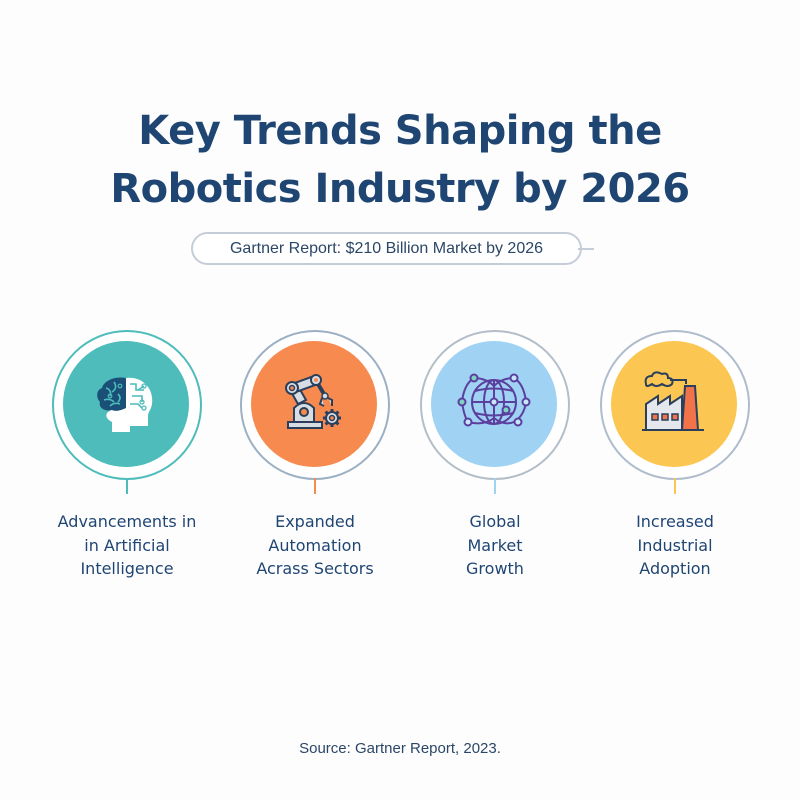 The height and width of the screenshot is (800, 800). I want to click on trend-label: Global Market Growth, so click(495, 545).